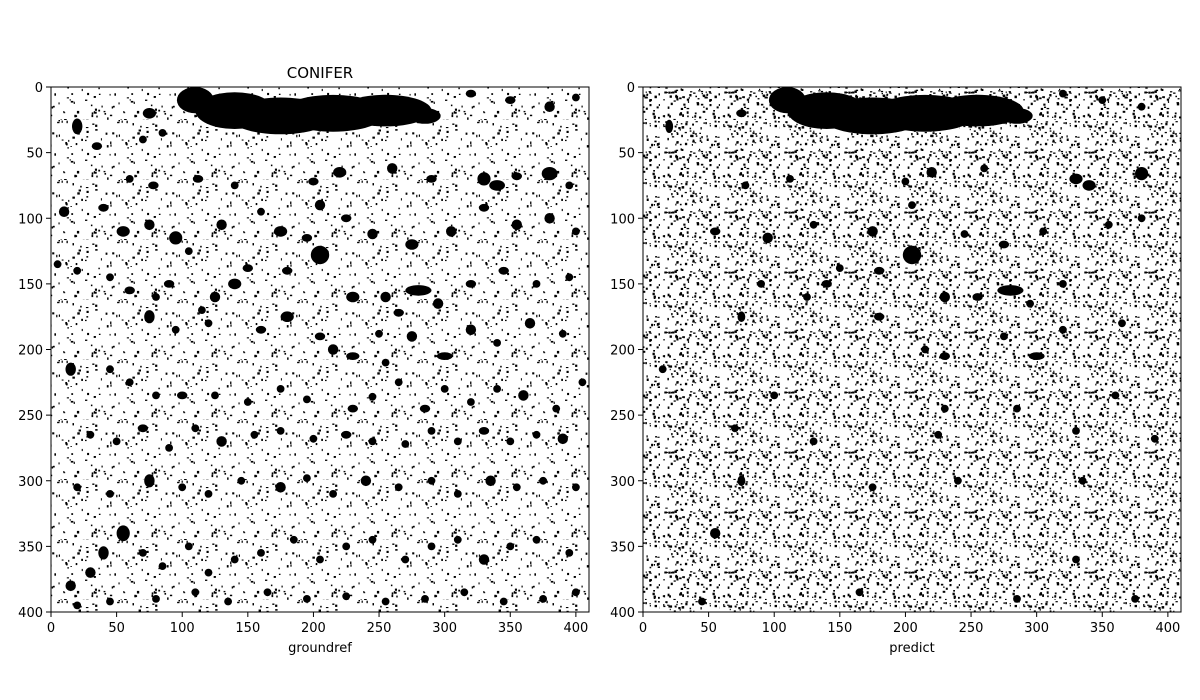 The image size is (1200, 700). I want to click on y-tick-label: 300, so click(622, 482).